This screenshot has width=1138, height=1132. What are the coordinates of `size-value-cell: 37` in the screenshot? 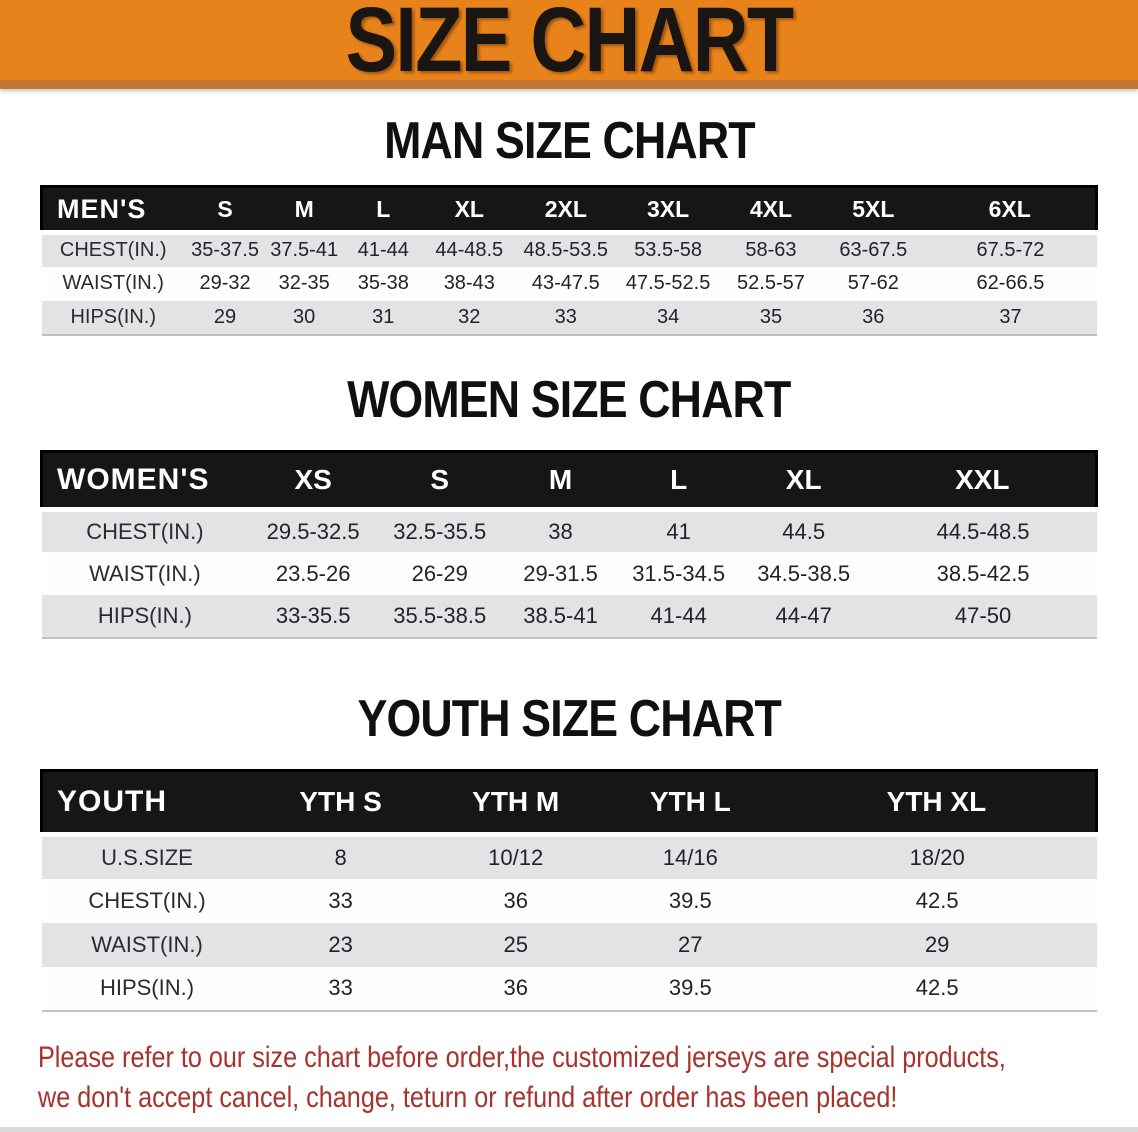 It's located at (1010, 318).